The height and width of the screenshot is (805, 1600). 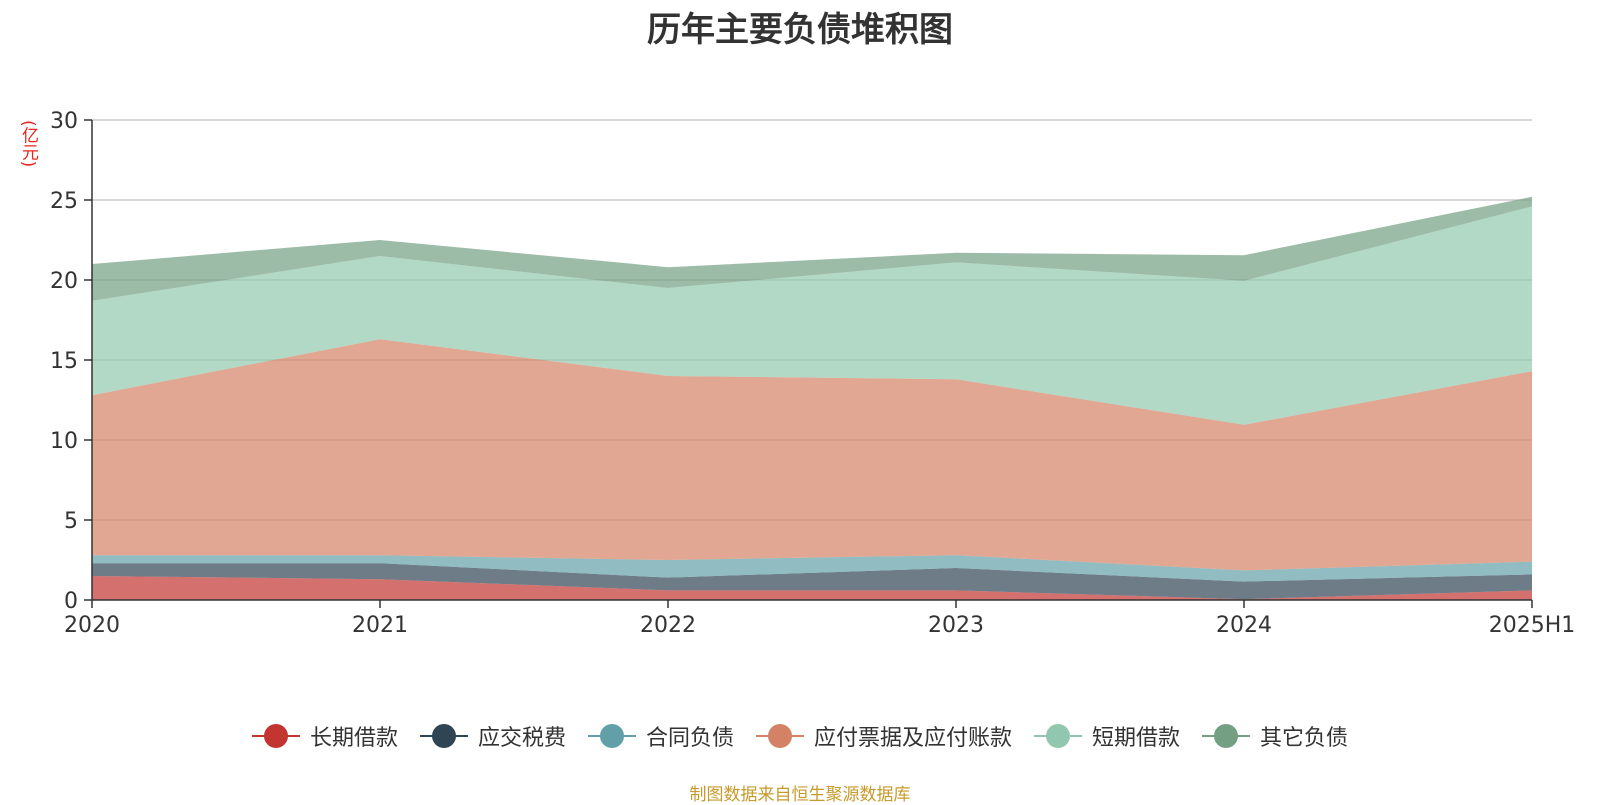 What do you see at coordinates (521, 738) in the screenshot?
I see `legend-label: 应交税费` at bounding box center [521, 738].